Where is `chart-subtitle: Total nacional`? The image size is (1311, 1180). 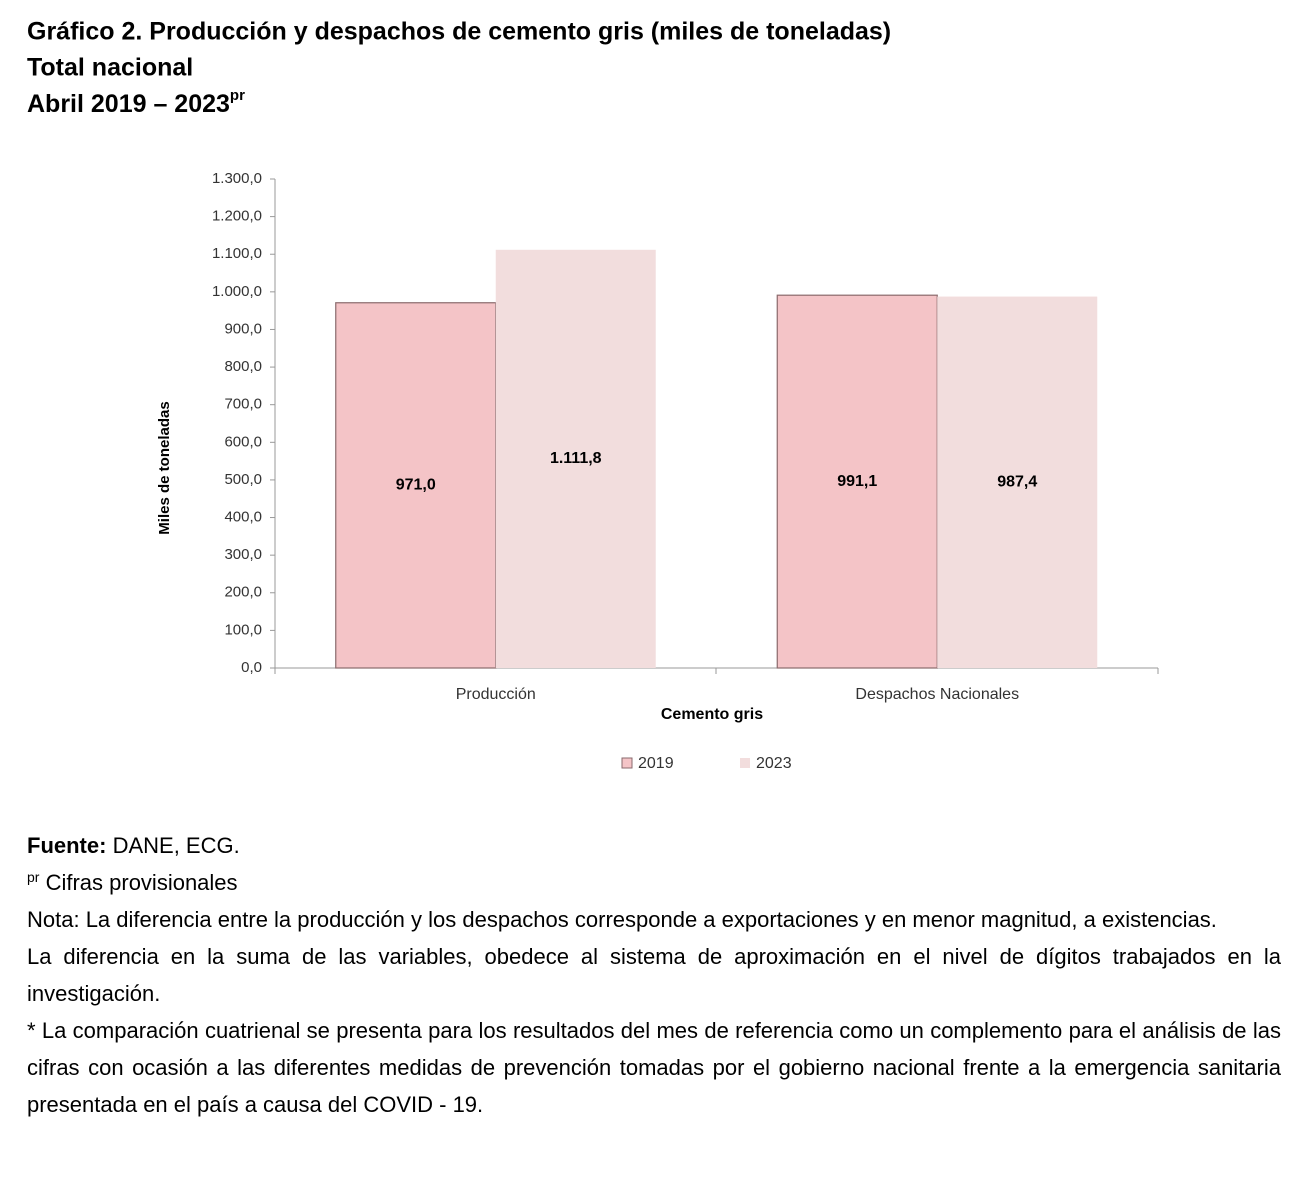 chart-subtitle: Total nacional is located at coordinates (110, 68).